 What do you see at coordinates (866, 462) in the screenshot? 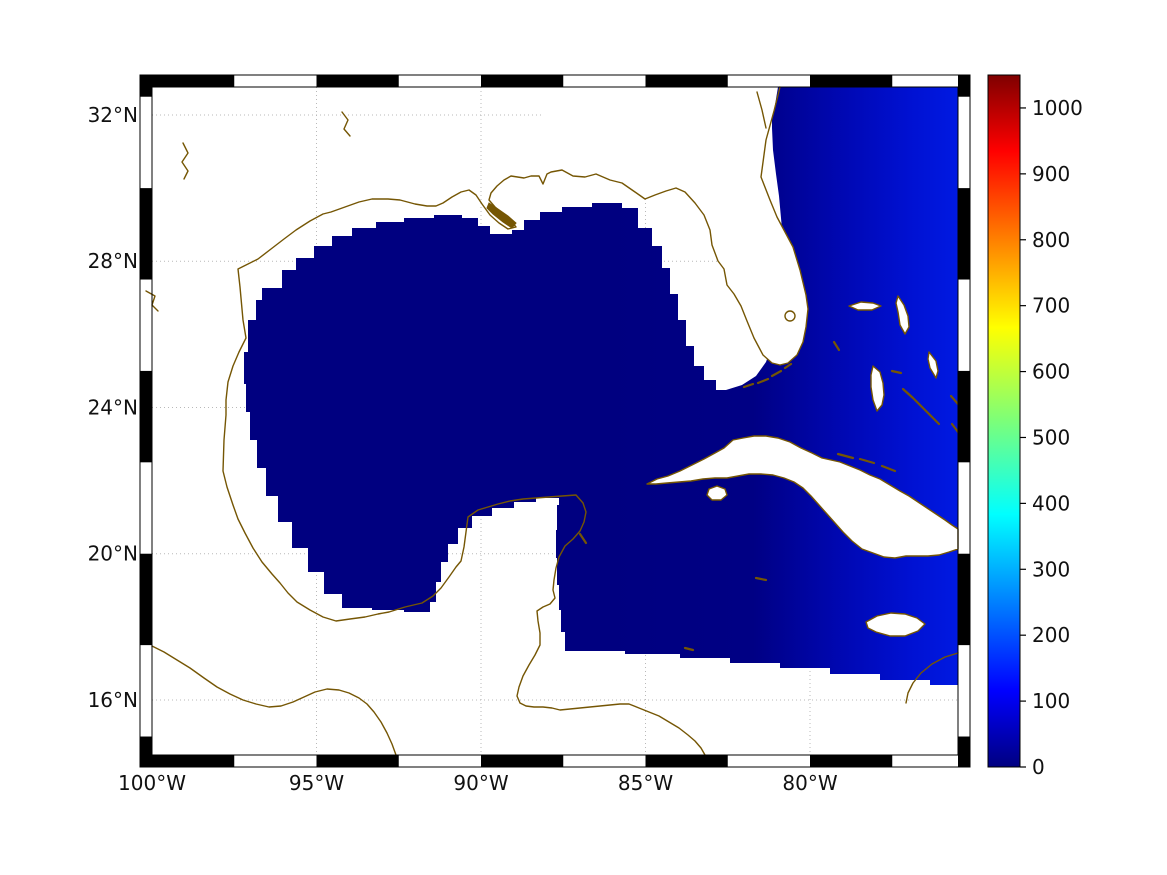
I see `cuba-north-cays` at bounding box center [866, 462].